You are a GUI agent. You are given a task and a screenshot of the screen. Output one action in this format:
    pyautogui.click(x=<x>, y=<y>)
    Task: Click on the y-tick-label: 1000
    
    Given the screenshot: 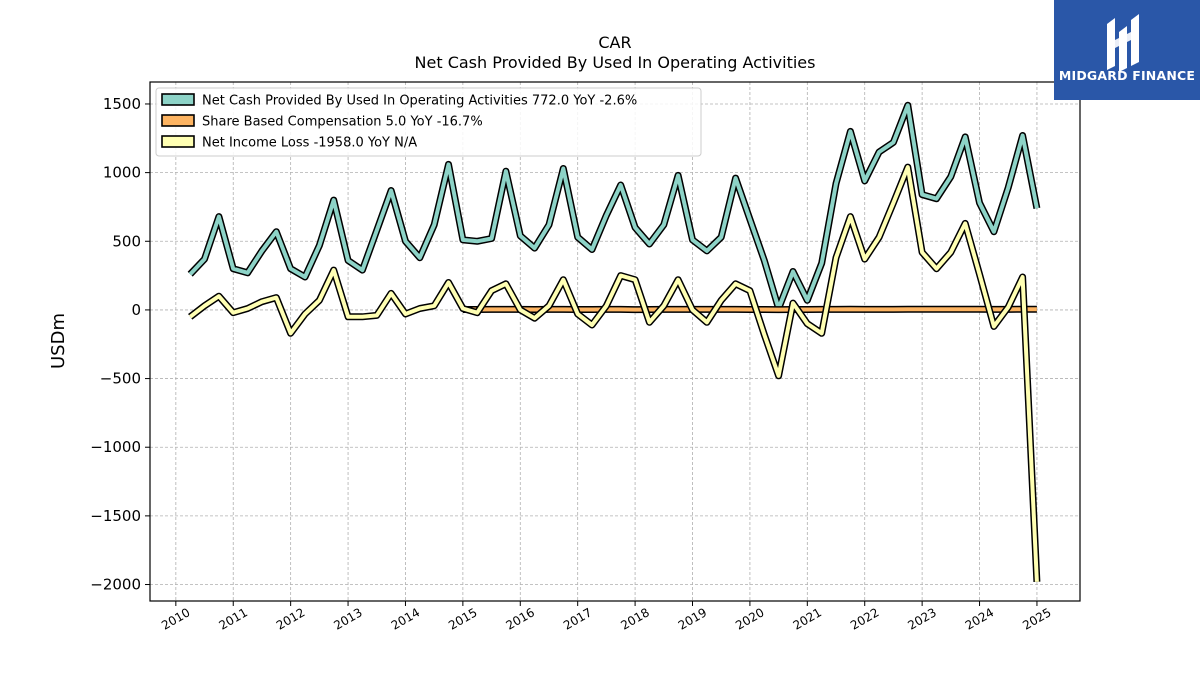 What is the action you would take?
    pyautogui.click(x=122, y=173)
    